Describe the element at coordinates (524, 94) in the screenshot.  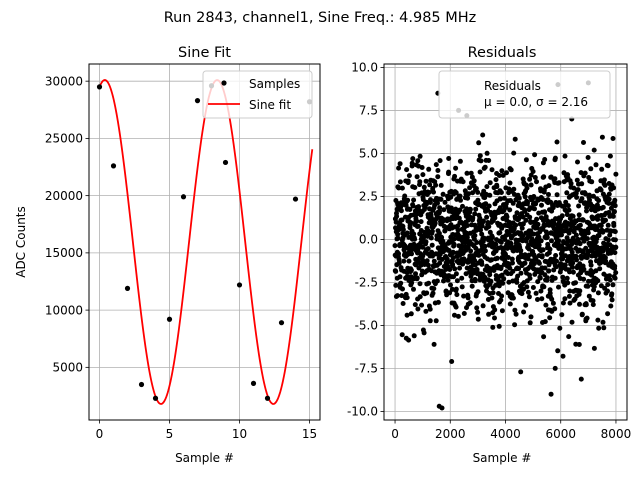
I see `residuals-legend-box` at that location.